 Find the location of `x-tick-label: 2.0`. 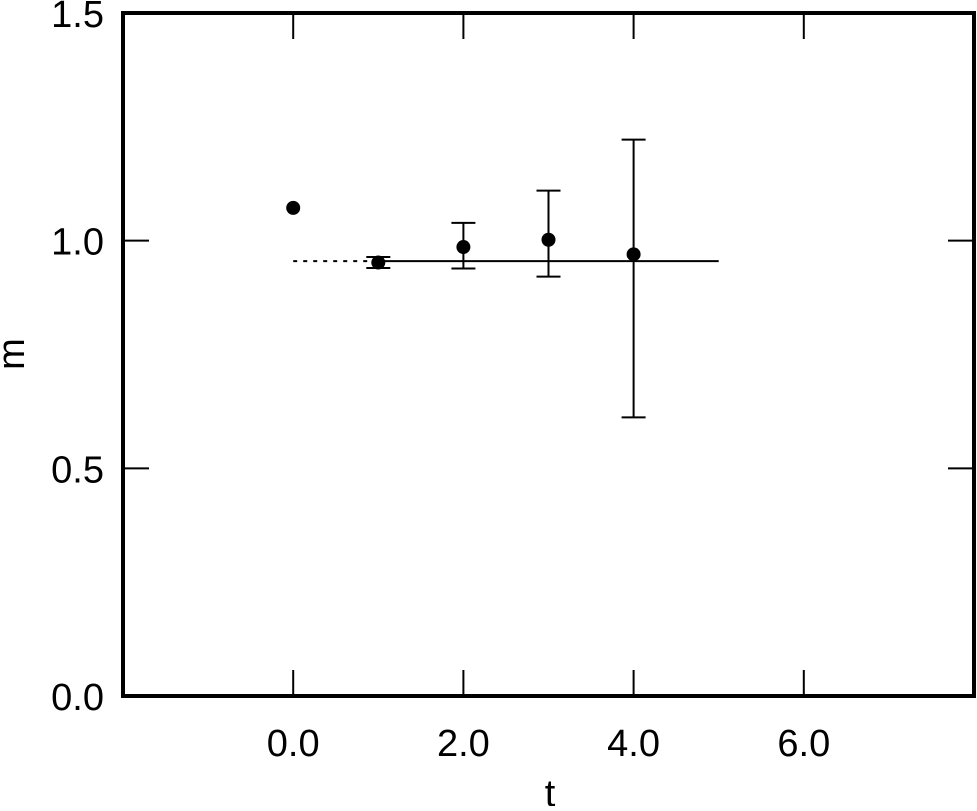

x-tick-label: 2.0 is located at coordinates (463, 744).